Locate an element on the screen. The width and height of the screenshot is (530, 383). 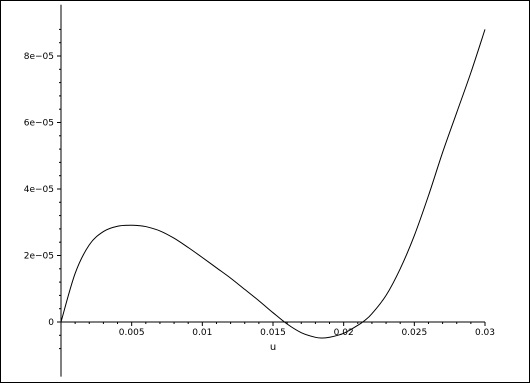
x-tick-label: 0.025 is located at coordinates (414, 333).